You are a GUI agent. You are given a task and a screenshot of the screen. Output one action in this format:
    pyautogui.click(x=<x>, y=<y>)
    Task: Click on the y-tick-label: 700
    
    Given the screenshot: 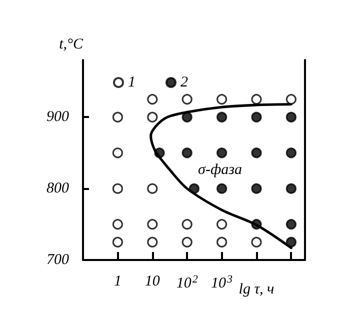 What is the action you would take?
    pyautogui.click(x=58, y=260)
    